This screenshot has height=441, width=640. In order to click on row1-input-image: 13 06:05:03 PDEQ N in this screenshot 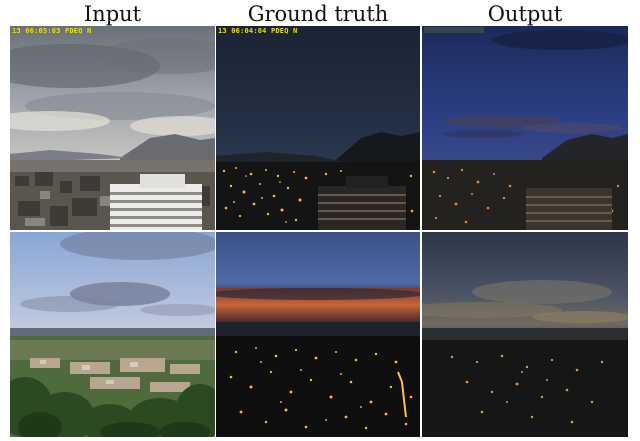, I will do `click(112, 128)`.